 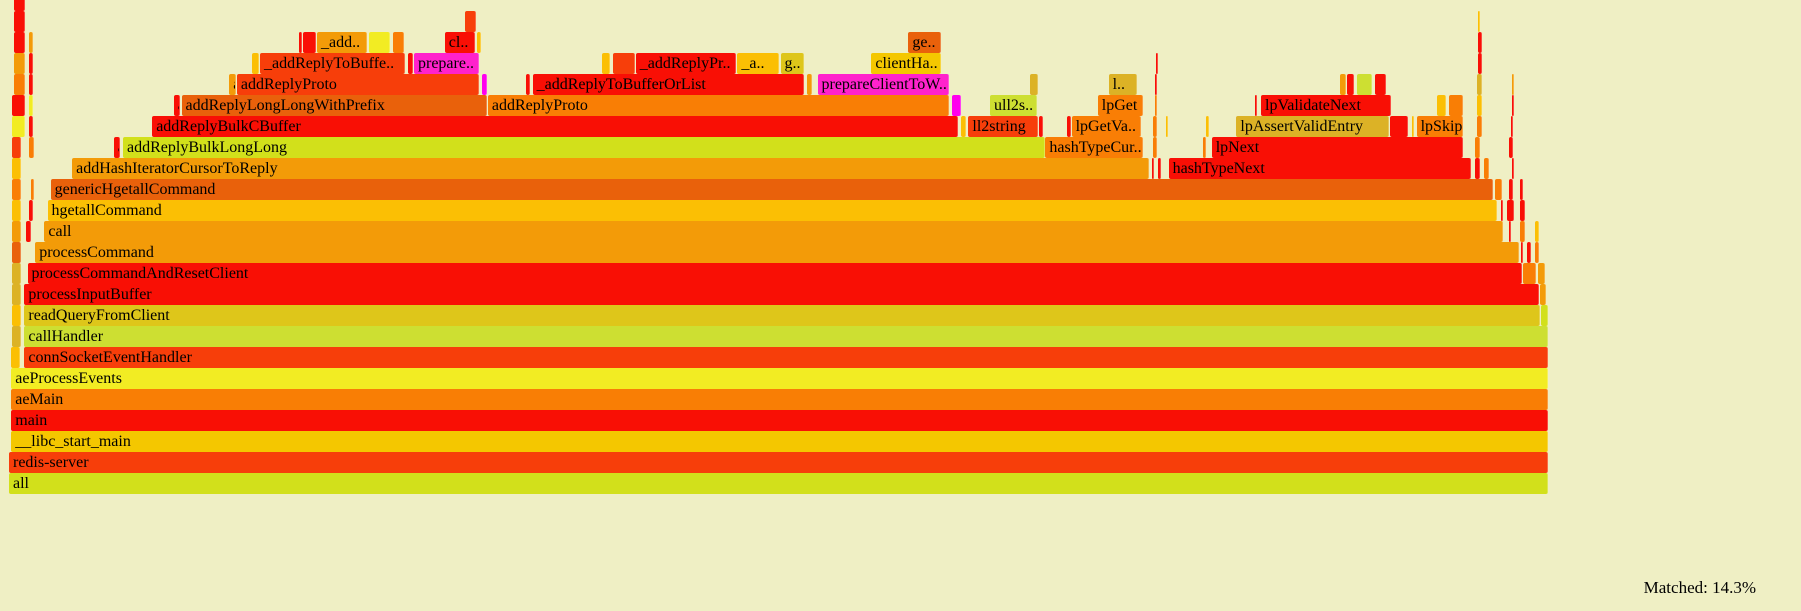 I want to click on frame-processcommand: processCommand, so click(x=777, y=252).